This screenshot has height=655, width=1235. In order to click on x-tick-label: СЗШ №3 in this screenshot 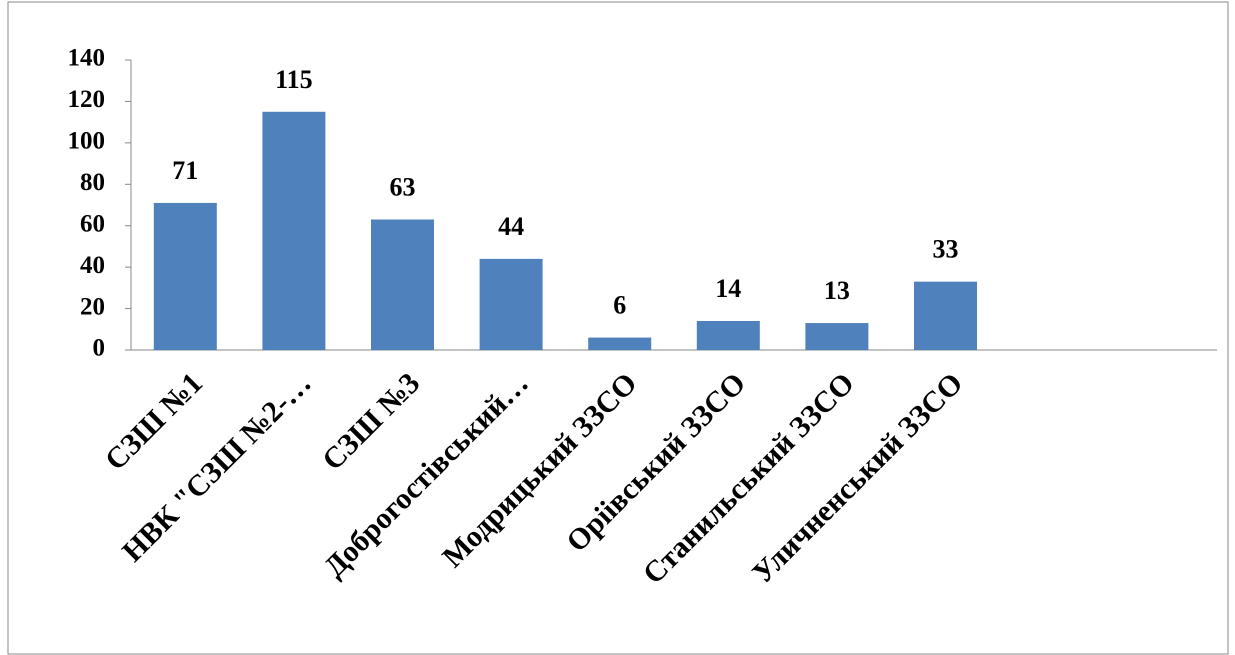, I will do `click(371, 421)`.